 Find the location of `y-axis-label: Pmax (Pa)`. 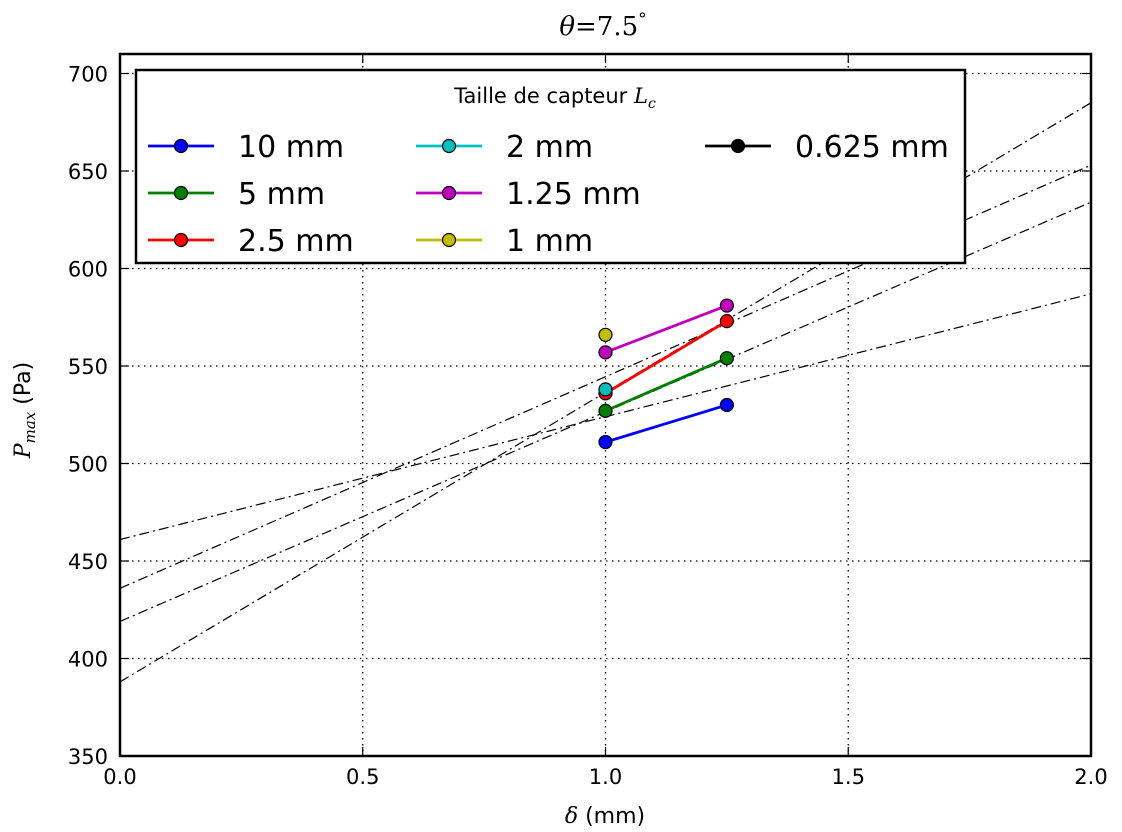

y-axis-label: Pmax (Pa) is located at coordinates (25, 410).